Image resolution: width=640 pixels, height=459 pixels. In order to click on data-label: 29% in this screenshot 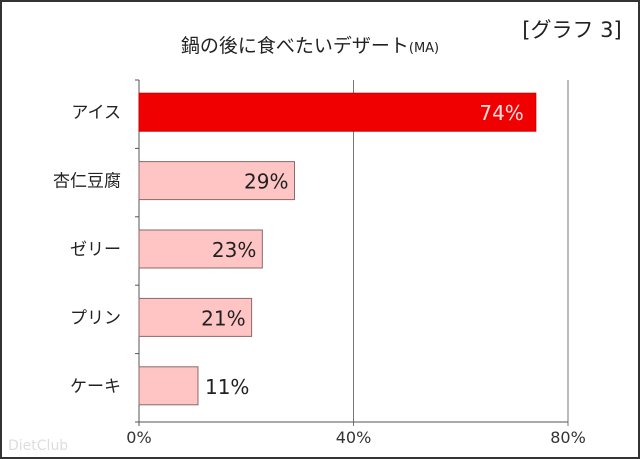, I will do `click(266, 182)`.